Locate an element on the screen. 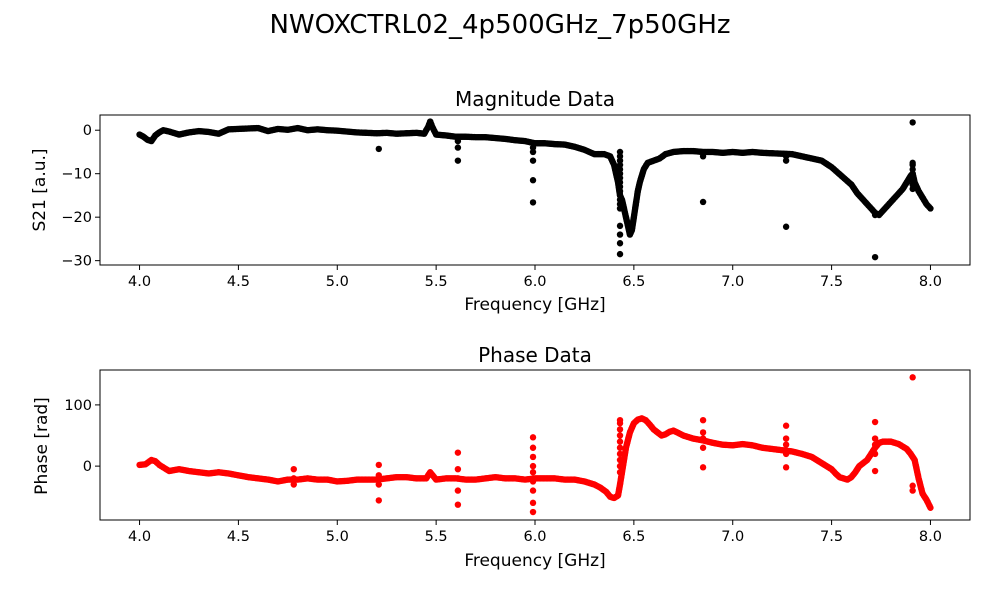 Image resolution: width=1000 pixels, height=600 pixels. phase-y-ticks: 100 0 is located at coordinates (82, 436).